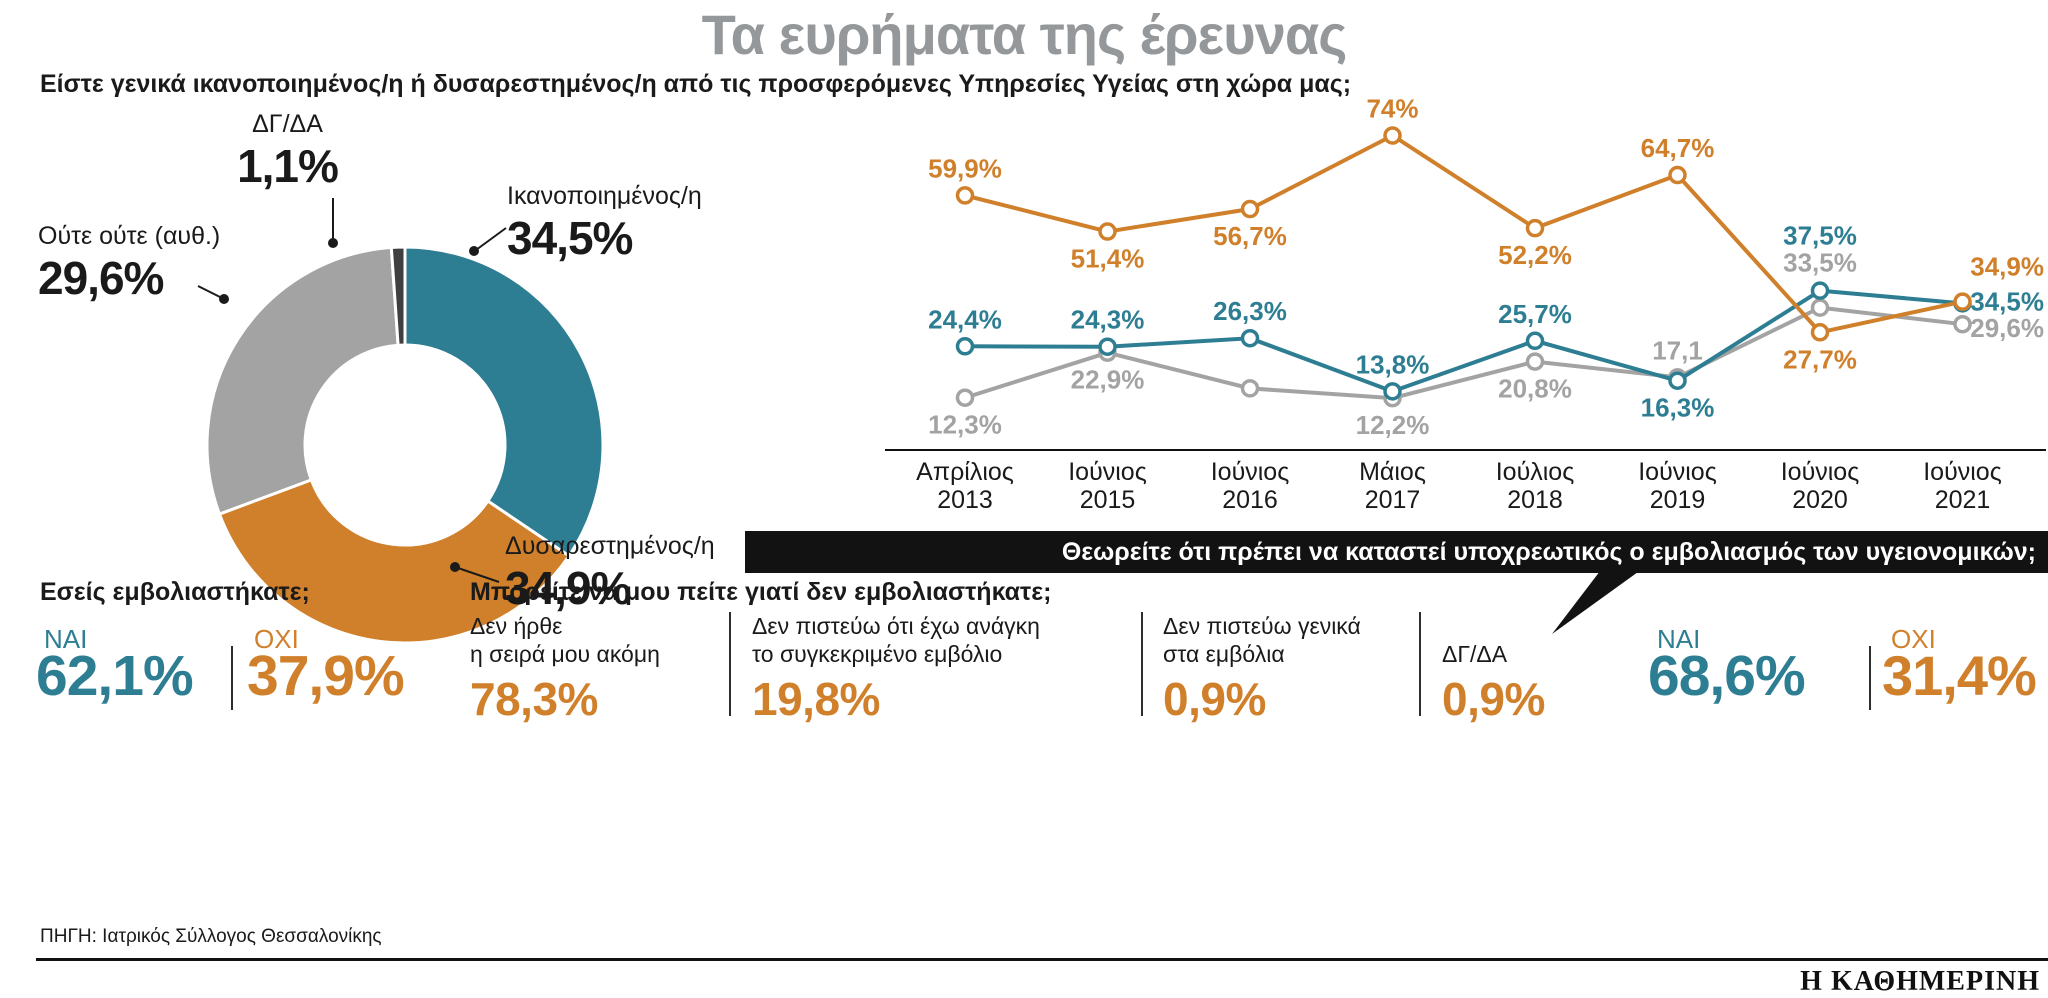  I want to click on leader-dot-satisfied, so click(474, 251).